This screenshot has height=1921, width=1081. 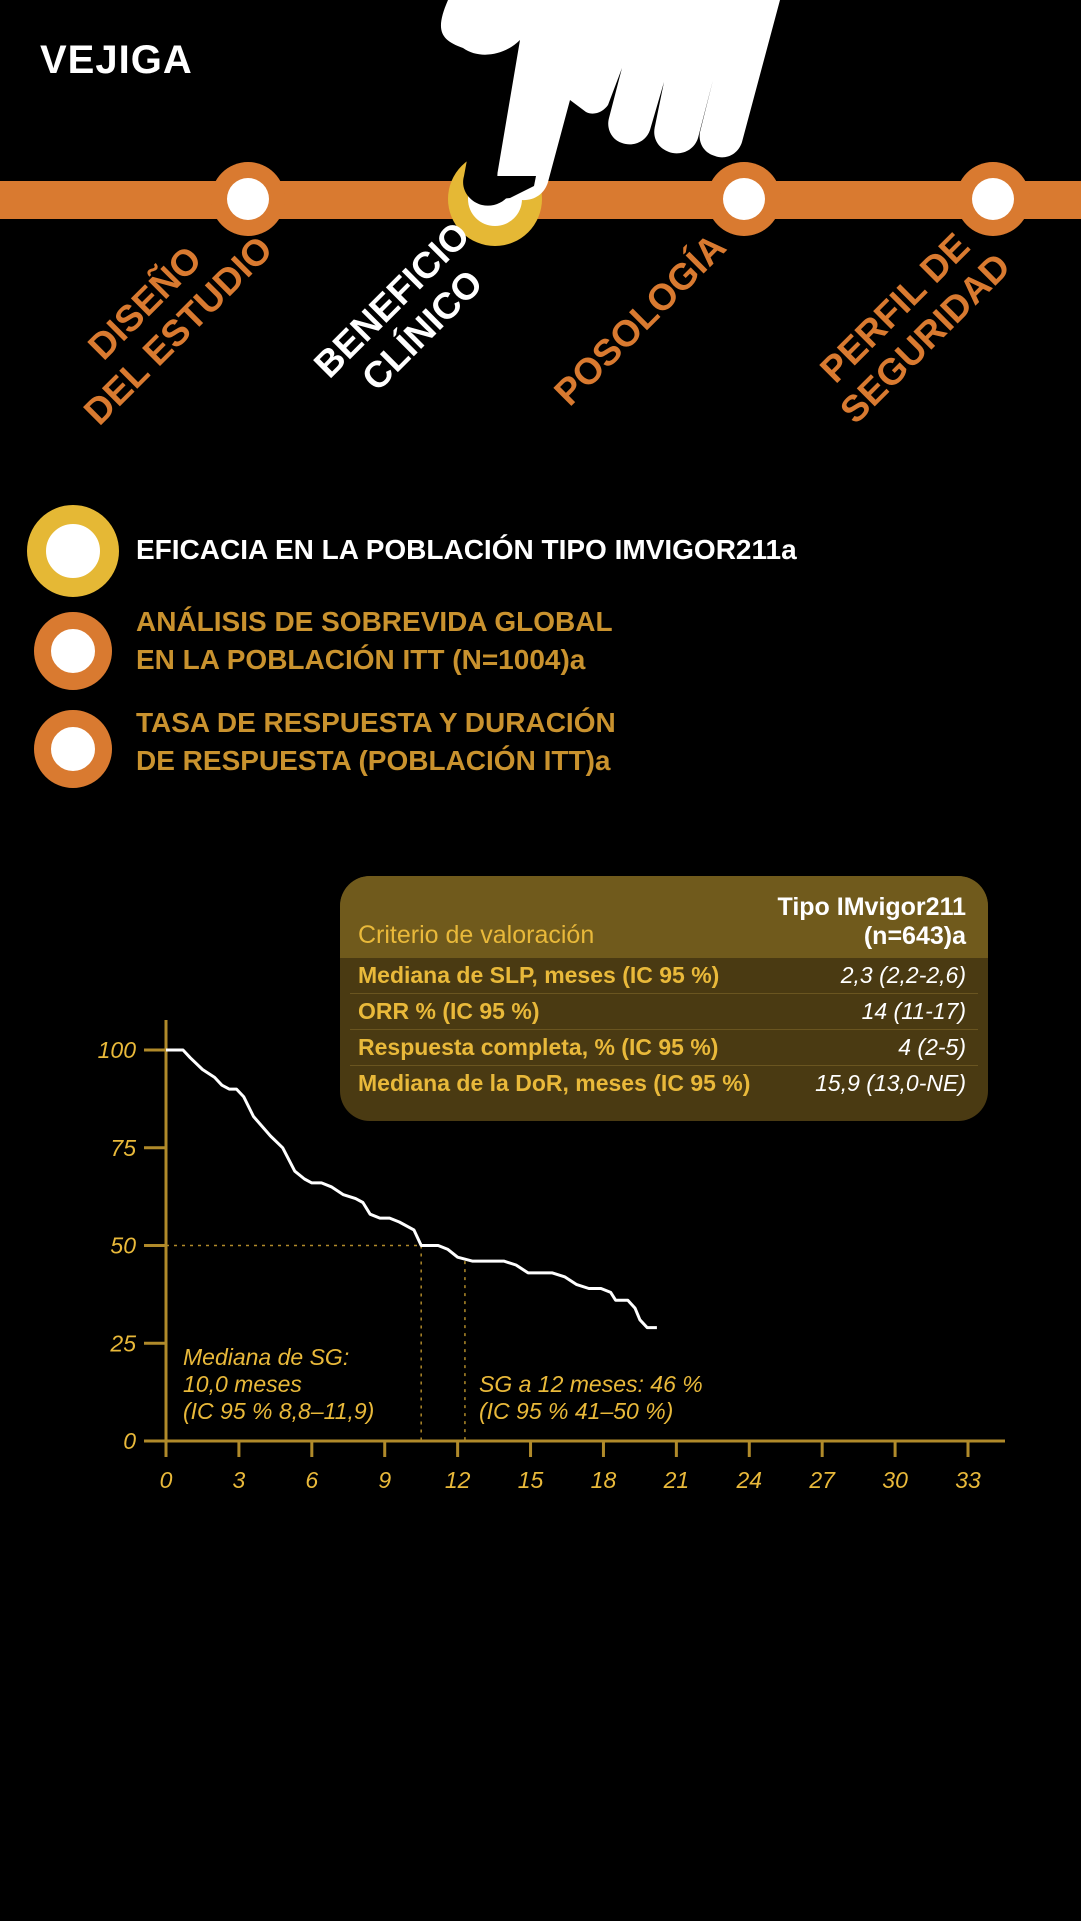 What do you see at coordinates (744, 199) in the screenshot?
I see `step-node-posologia` at bounding box center [744, 199].